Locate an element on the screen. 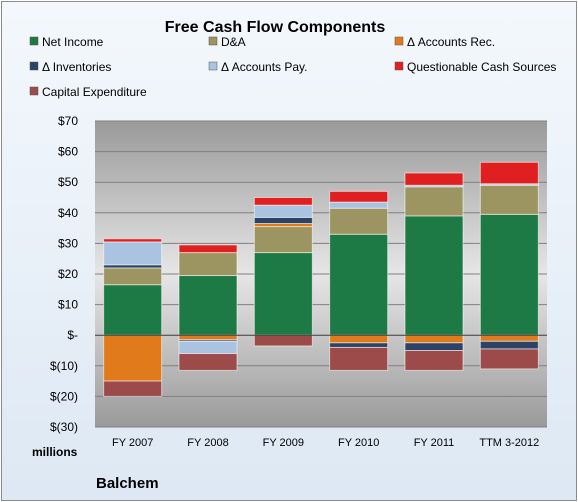 The height and width of the screenshot is (502, 578). x-tick-label: FY 2011 is located at coordinates (434, 443).